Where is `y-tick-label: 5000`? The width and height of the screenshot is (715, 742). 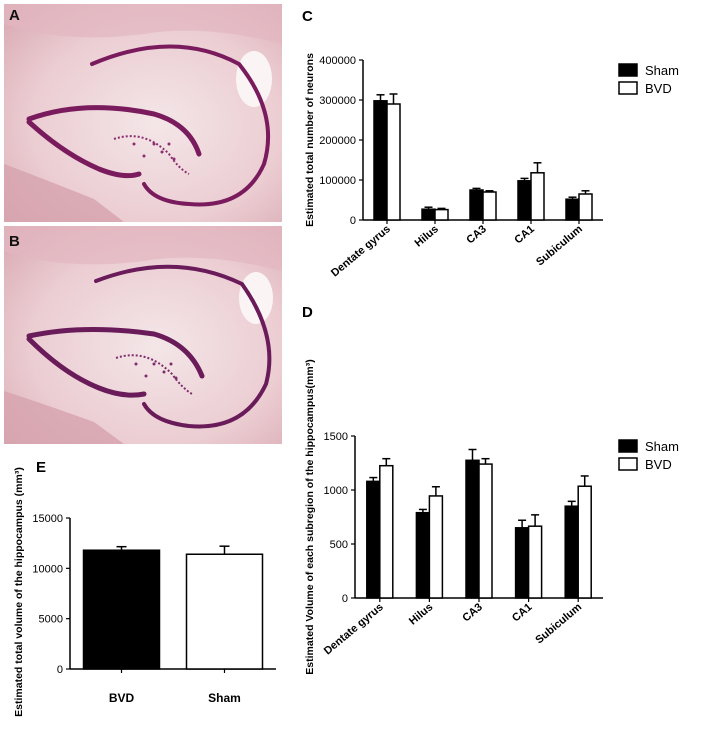 y-tick-label: 5000 is located at coordinates (51, 620).